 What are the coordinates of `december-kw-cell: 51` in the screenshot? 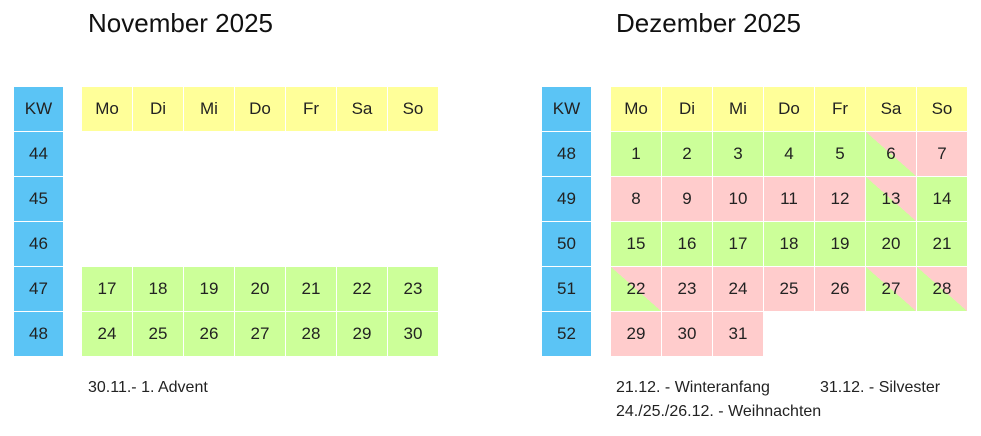 It's located at (567, 289).